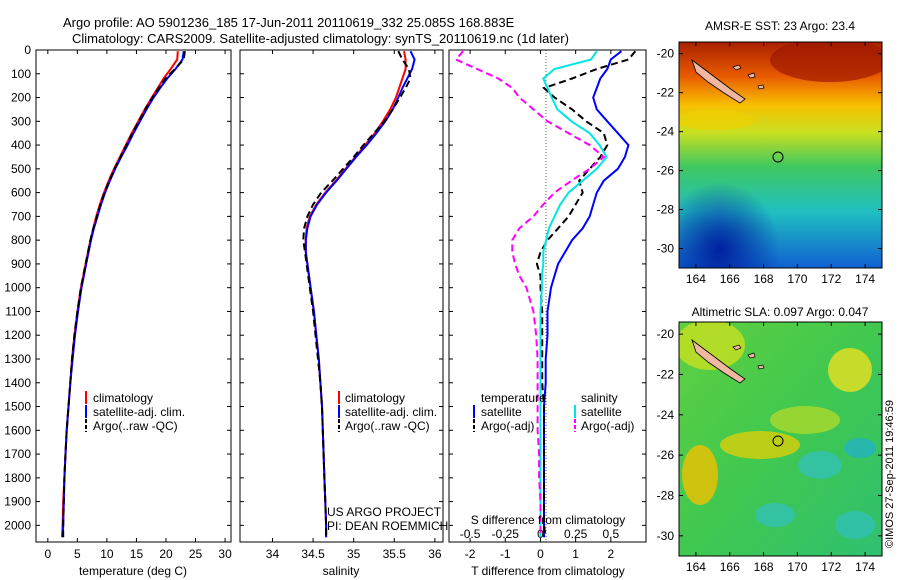 The image size is (900, 580). What do you see at coordinates (505, 554) in the screenshot?
I see `x-tick-label: -1` at bounding box center [505, 554].